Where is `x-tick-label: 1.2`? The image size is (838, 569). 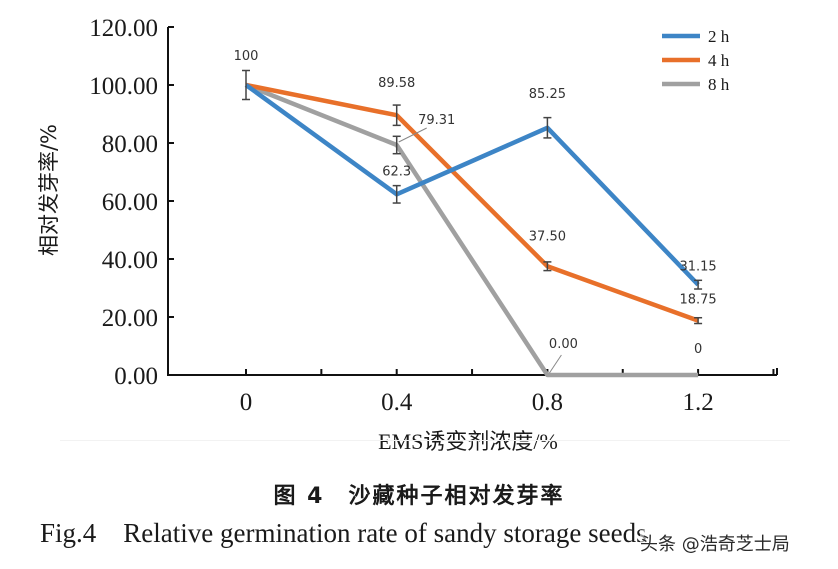
x-tick-label: 1.2 is located at coordinates (697, 402).